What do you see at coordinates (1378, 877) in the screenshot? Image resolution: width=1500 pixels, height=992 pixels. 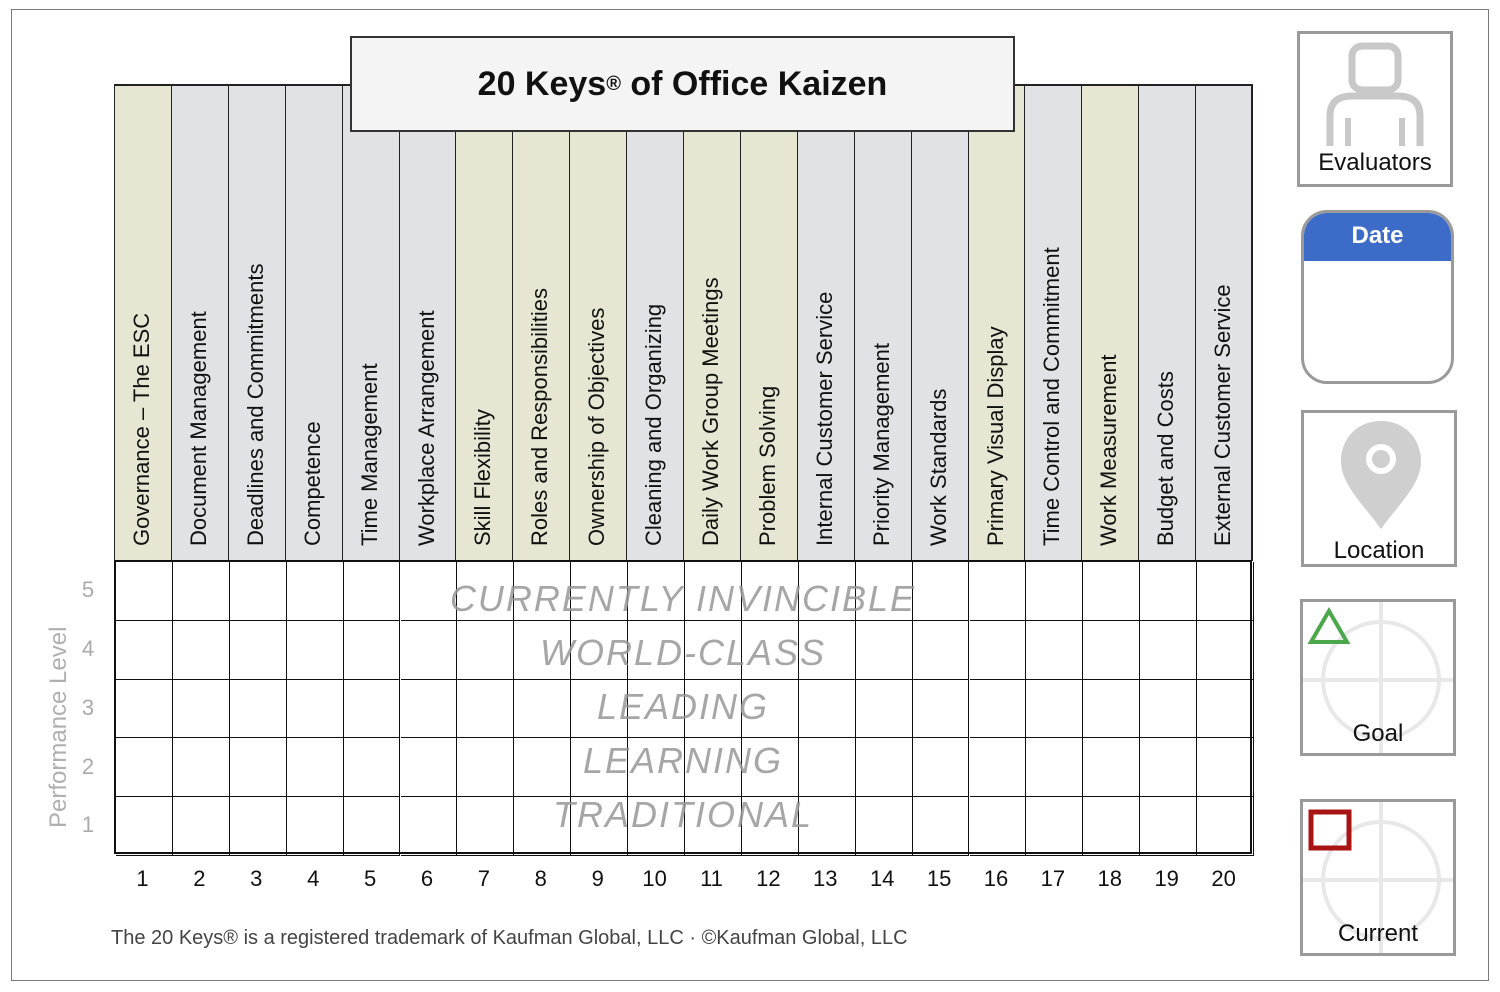 I see `current-box: Current` at bounding box center [1378, 877].